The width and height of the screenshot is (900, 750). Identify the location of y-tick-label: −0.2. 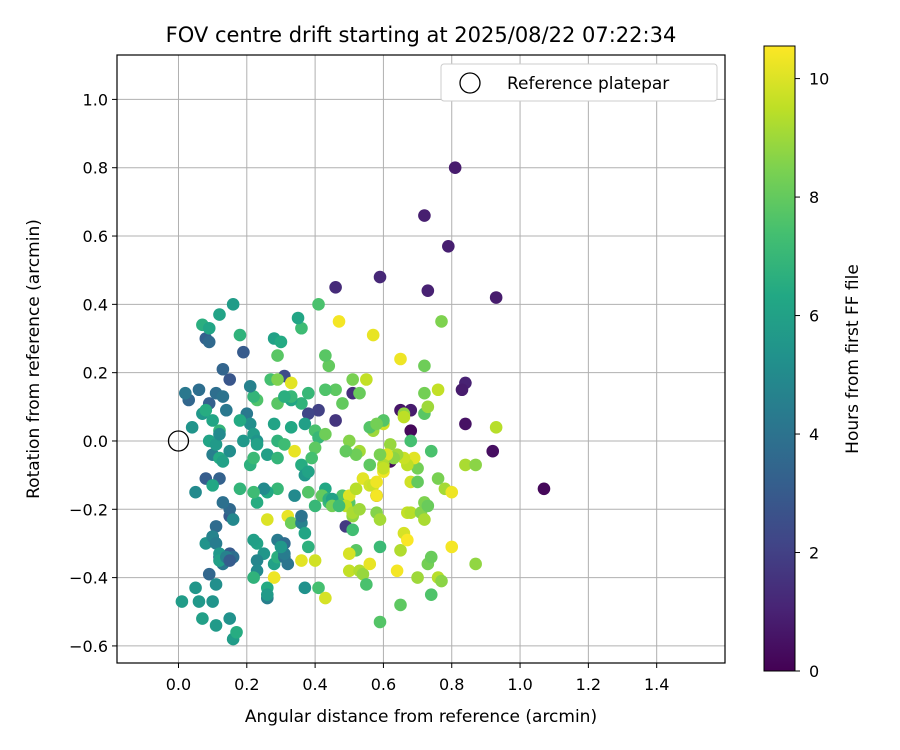
(88, 509).